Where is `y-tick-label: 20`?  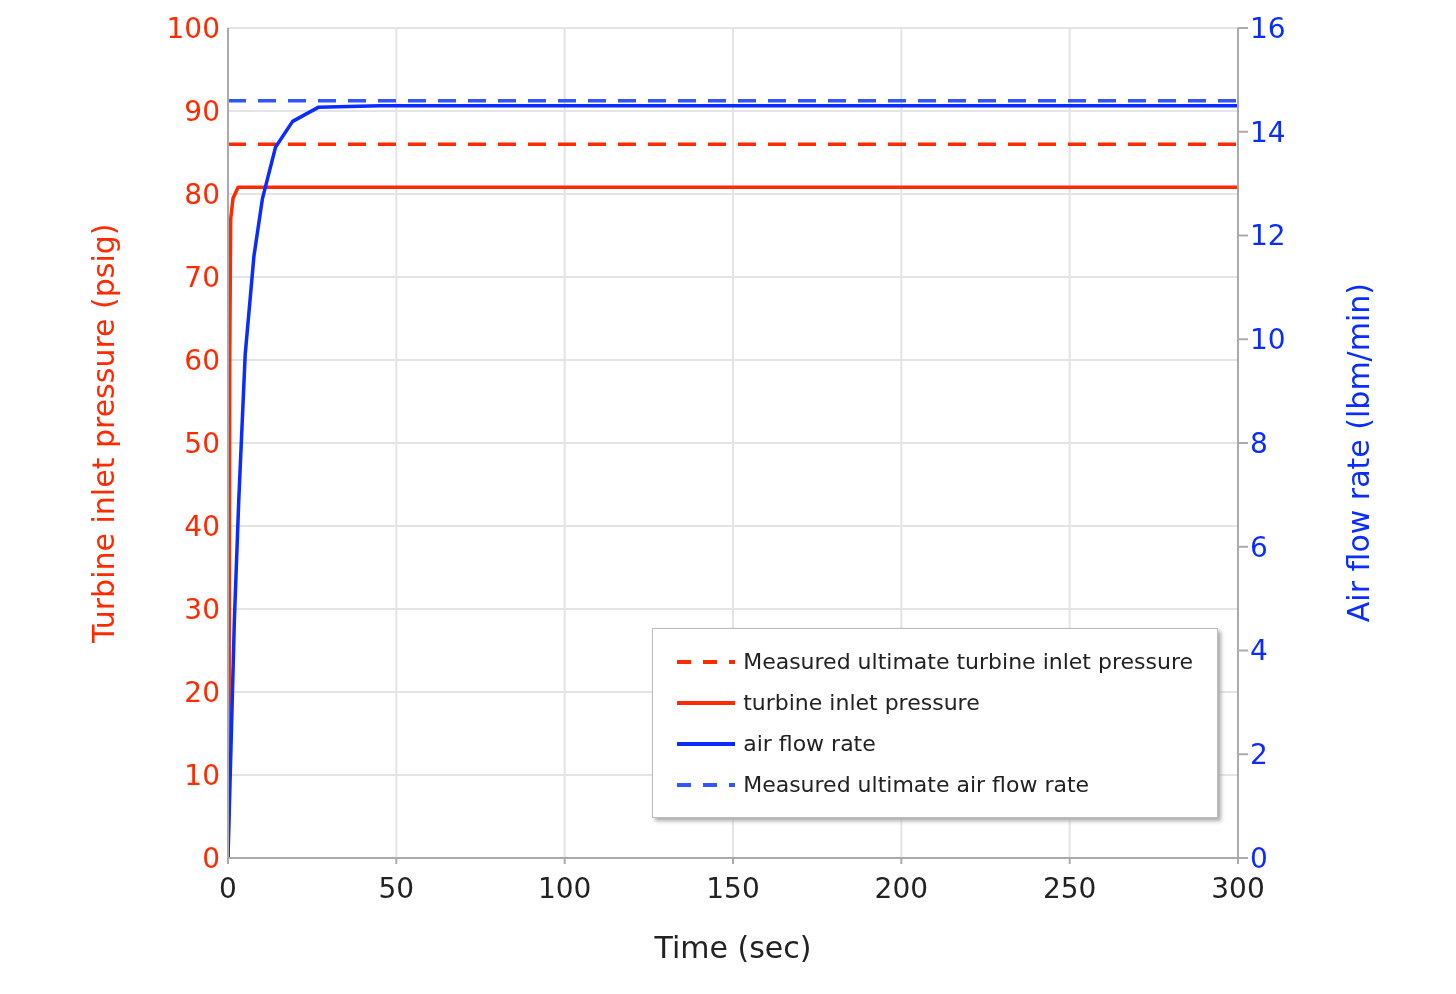 y-tick-label: 20 is located at coordinates (202, 692).